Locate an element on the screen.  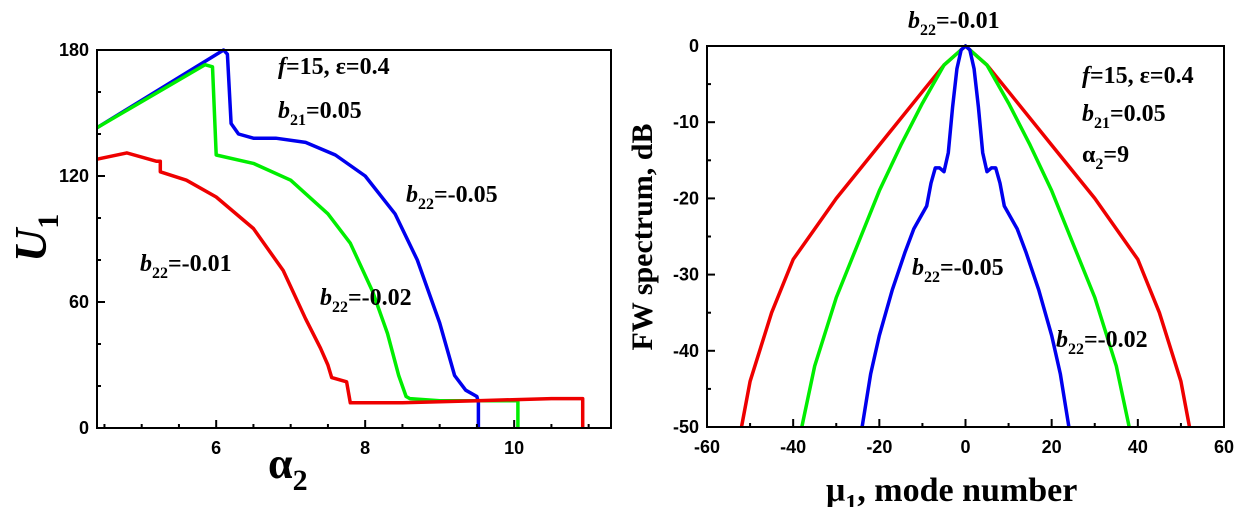
annotation-top-b22-001: b22=-0.01 is located at coordinates (954, 23).